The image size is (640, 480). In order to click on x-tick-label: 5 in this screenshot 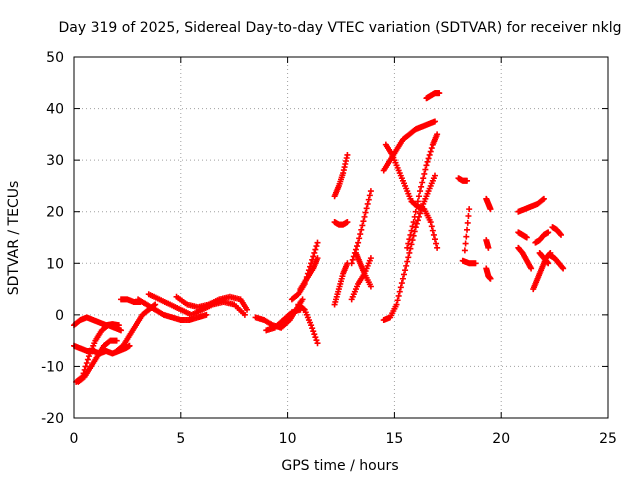, I will do `click(180, 439)`.